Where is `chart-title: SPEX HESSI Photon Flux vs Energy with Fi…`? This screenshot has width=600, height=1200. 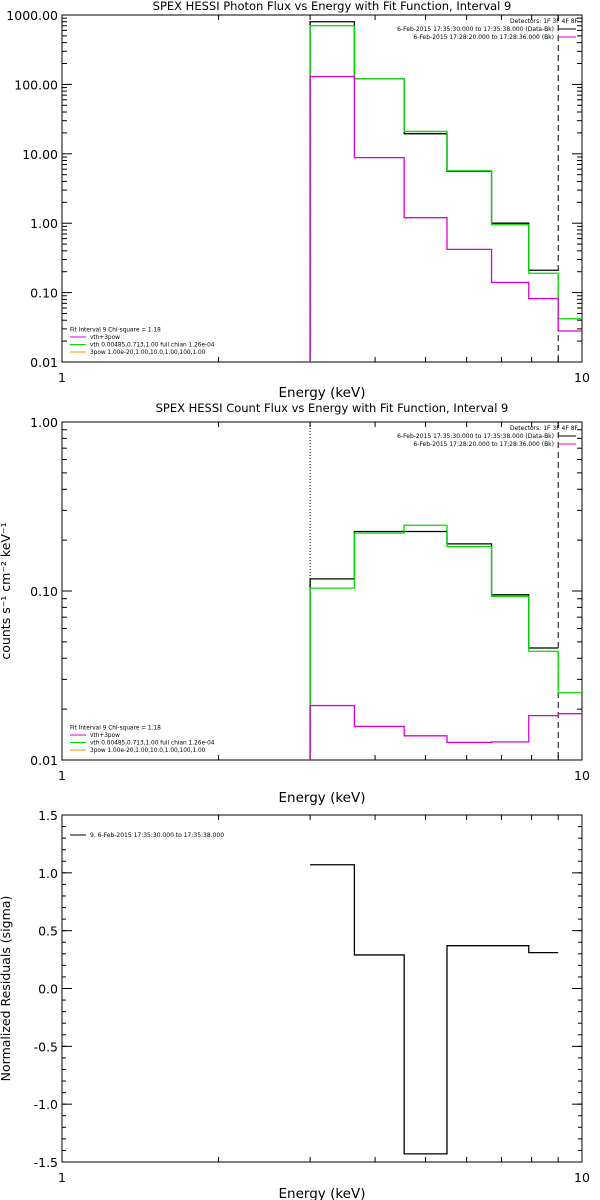 chart-title: SPEX HESSI Photon Flux vs Energy with Fi… is located at coordinates (332, 6).